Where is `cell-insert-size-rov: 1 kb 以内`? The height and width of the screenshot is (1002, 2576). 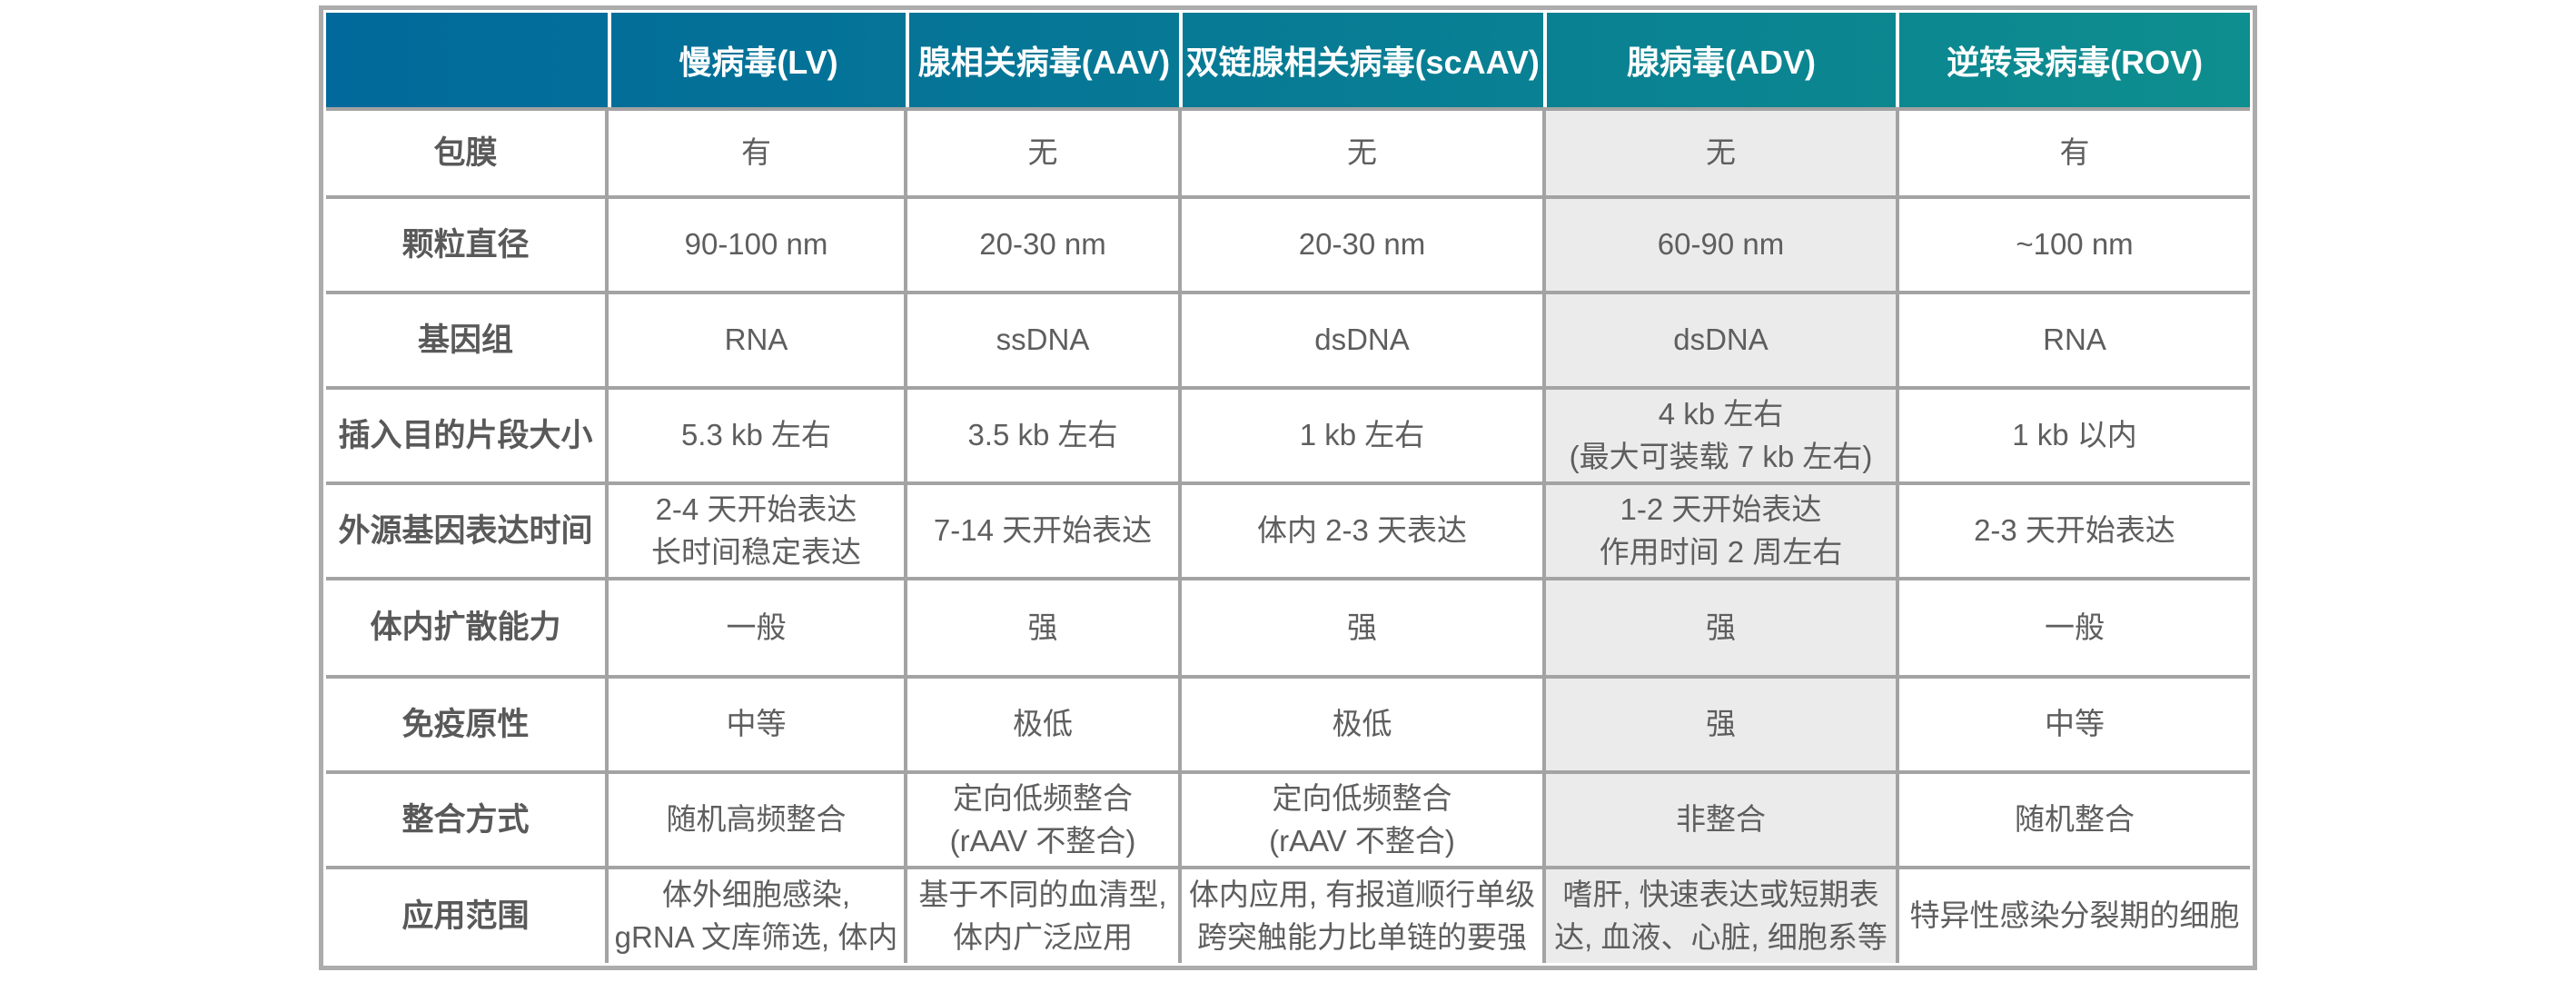
cell-insert-size-rov: 1 kb 以内 is located at coordinates (2074, 436).